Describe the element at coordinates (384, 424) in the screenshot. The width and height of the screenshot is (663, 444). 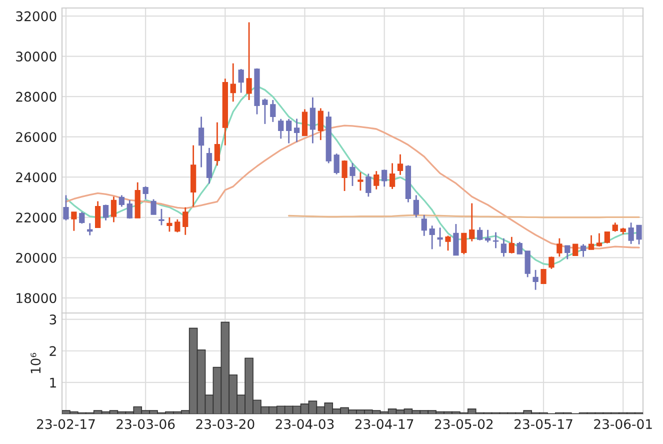
I see `x-tick-label: 23-04-17` at that location.